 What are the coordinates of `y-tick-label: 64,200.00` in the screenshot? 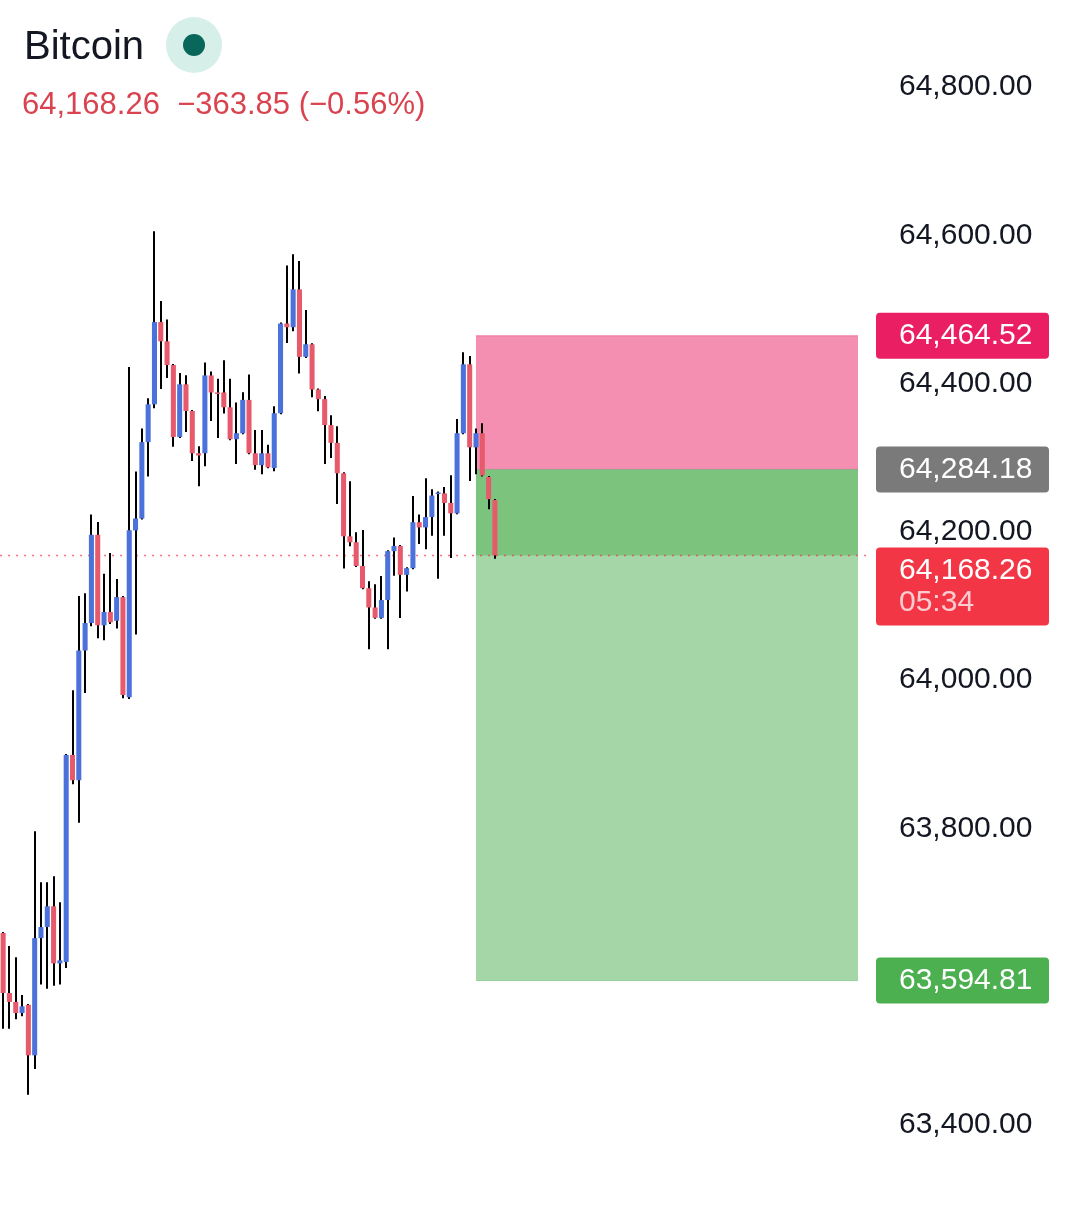 It's located at (966, 530).